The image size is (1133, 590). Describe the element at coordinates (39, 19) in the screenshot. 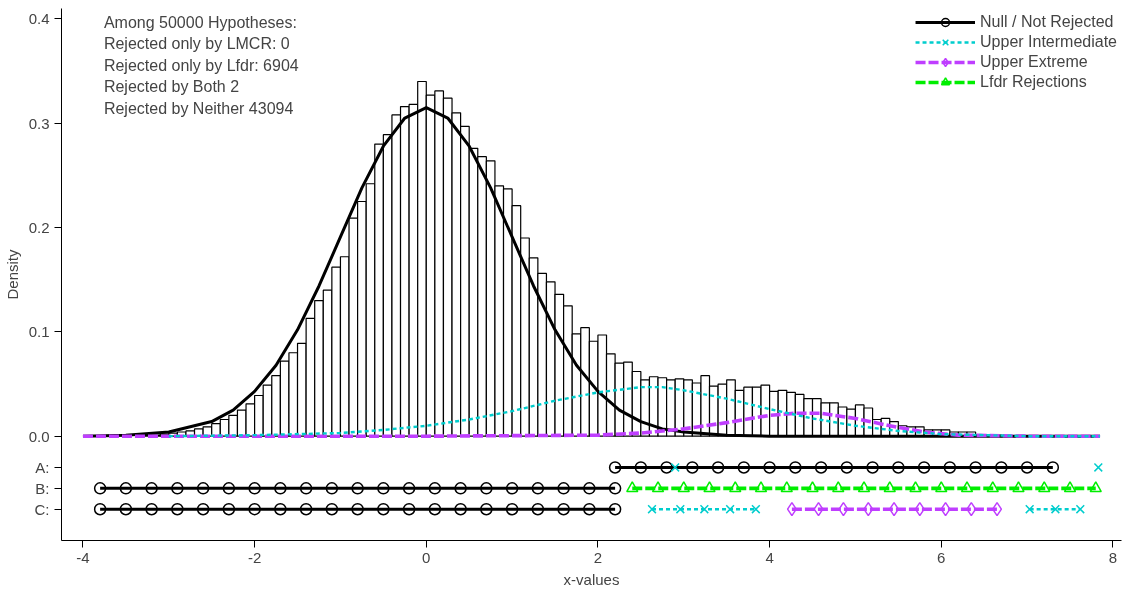

I see `y-tick-label: 0.4` at that location.